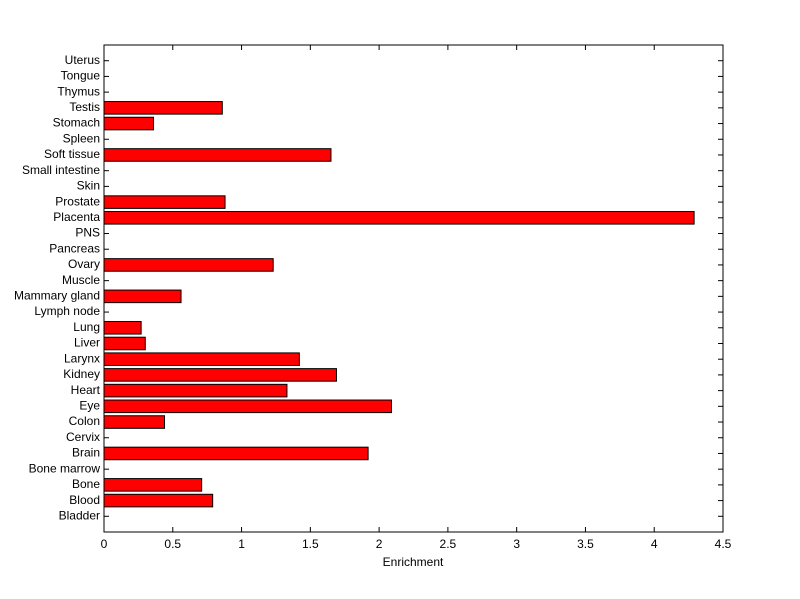  Describe the element at coordinates (413, 562) in the screenshot. I see `x-axis-label: Enrichment` at that location.